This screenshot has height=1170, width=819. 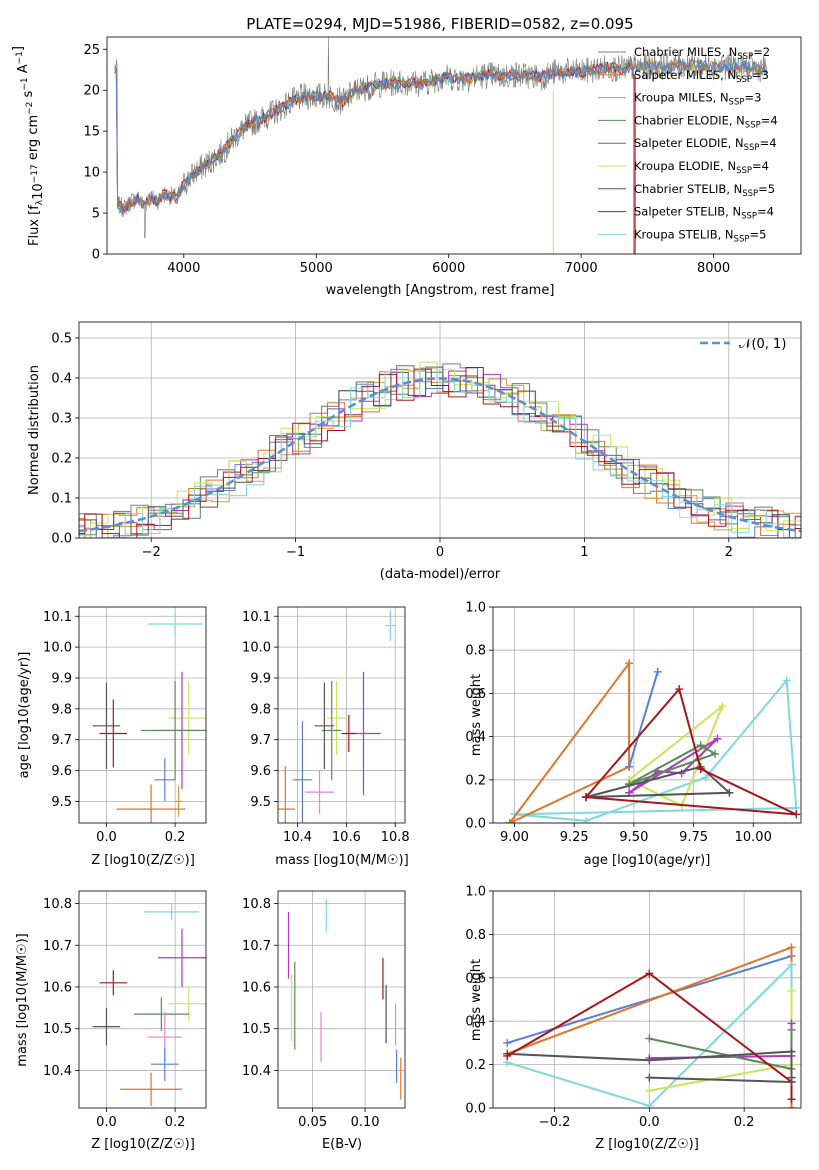 I want to click on histogram-kroupa_stelib, so click(x=440, y=452).